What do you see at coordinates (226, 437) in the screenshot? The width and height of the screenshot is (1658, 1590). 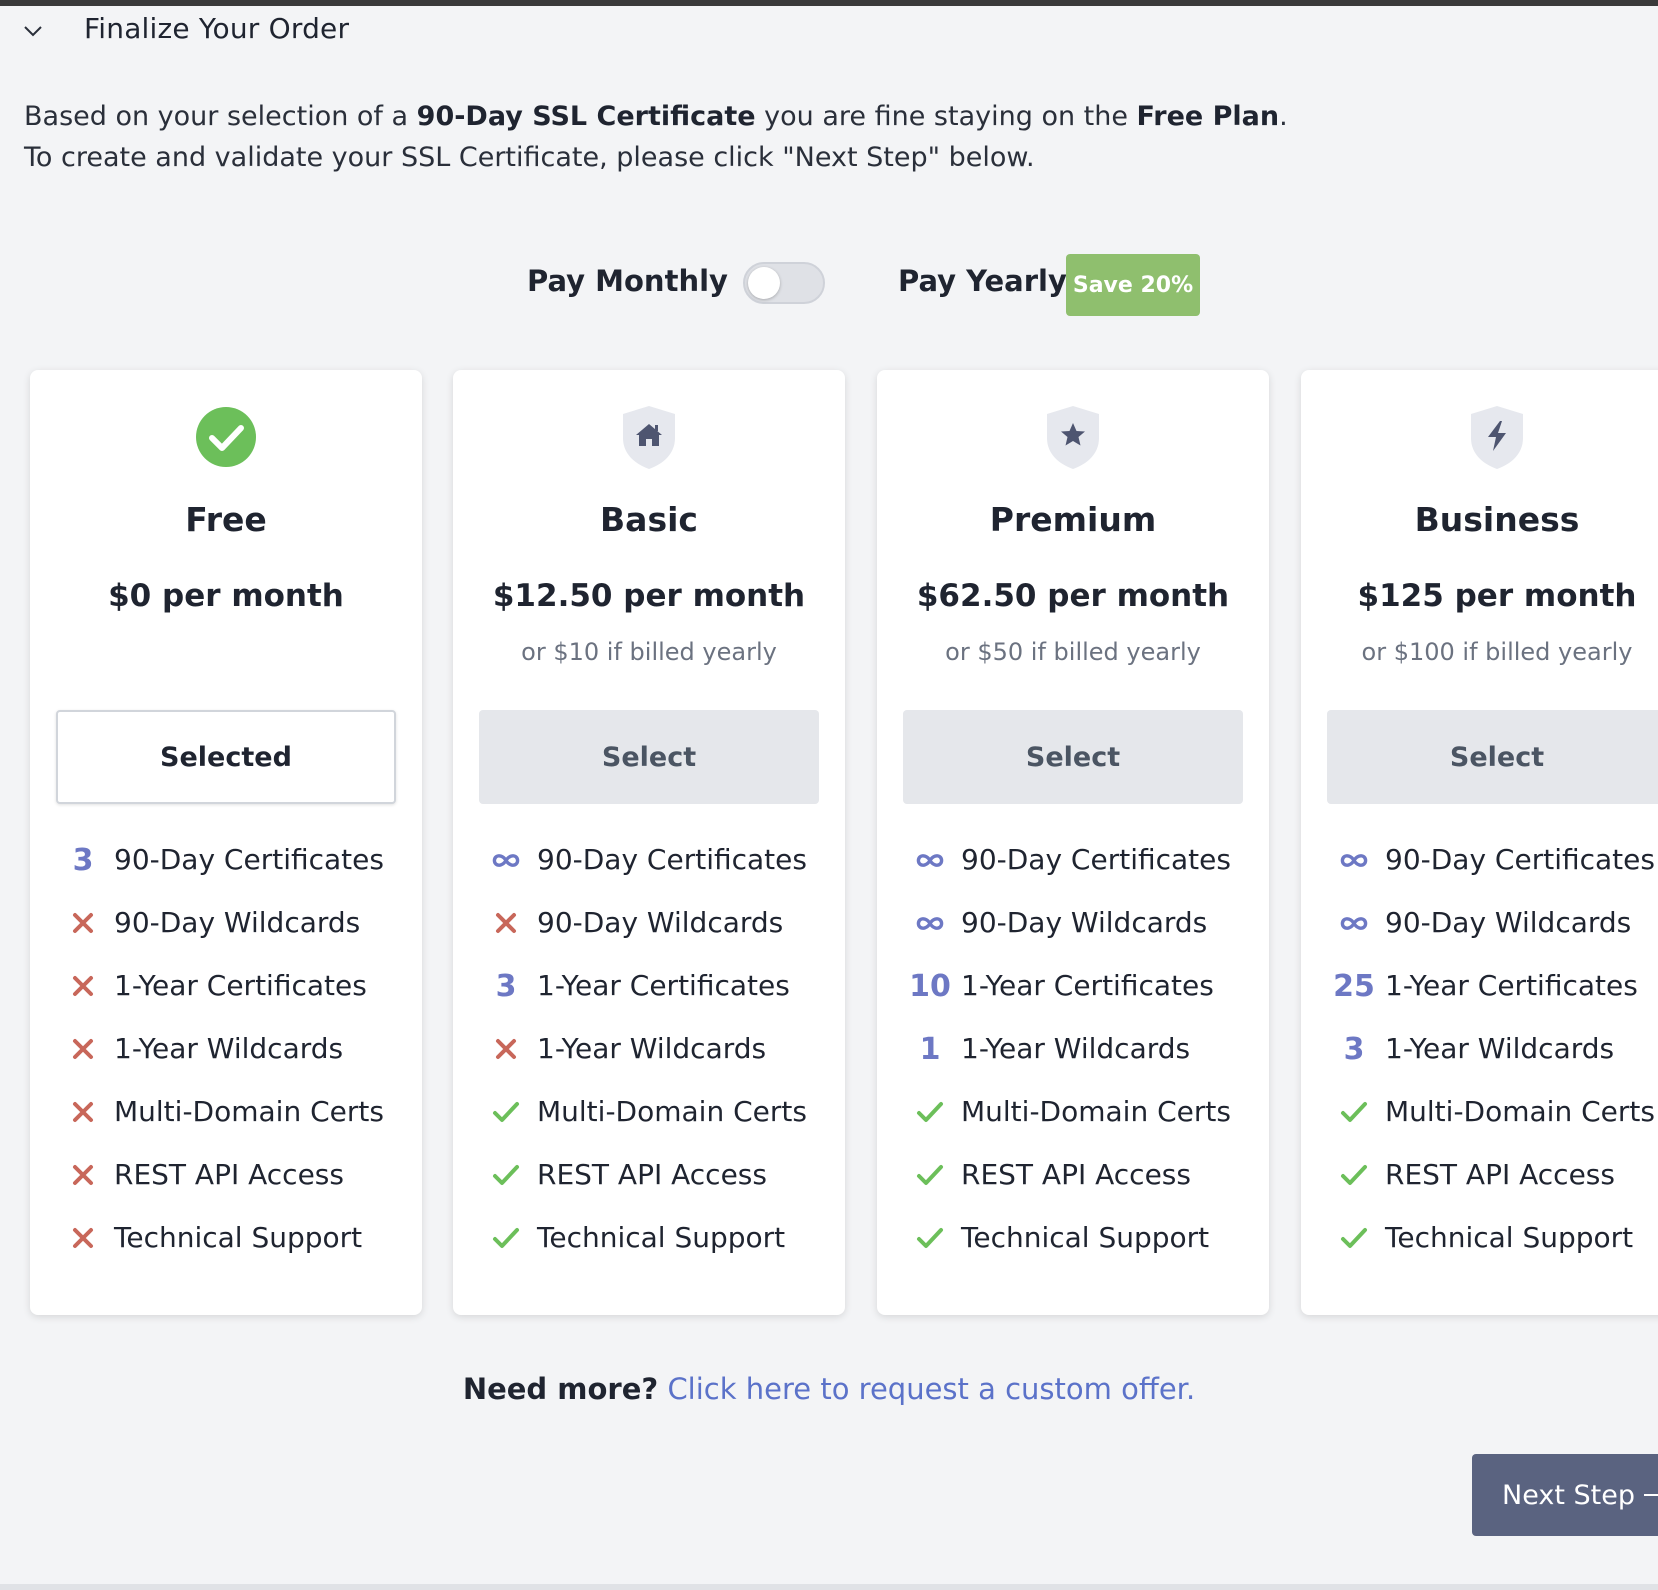 I see `check-circle-icon` at bounding box center [226, 437].